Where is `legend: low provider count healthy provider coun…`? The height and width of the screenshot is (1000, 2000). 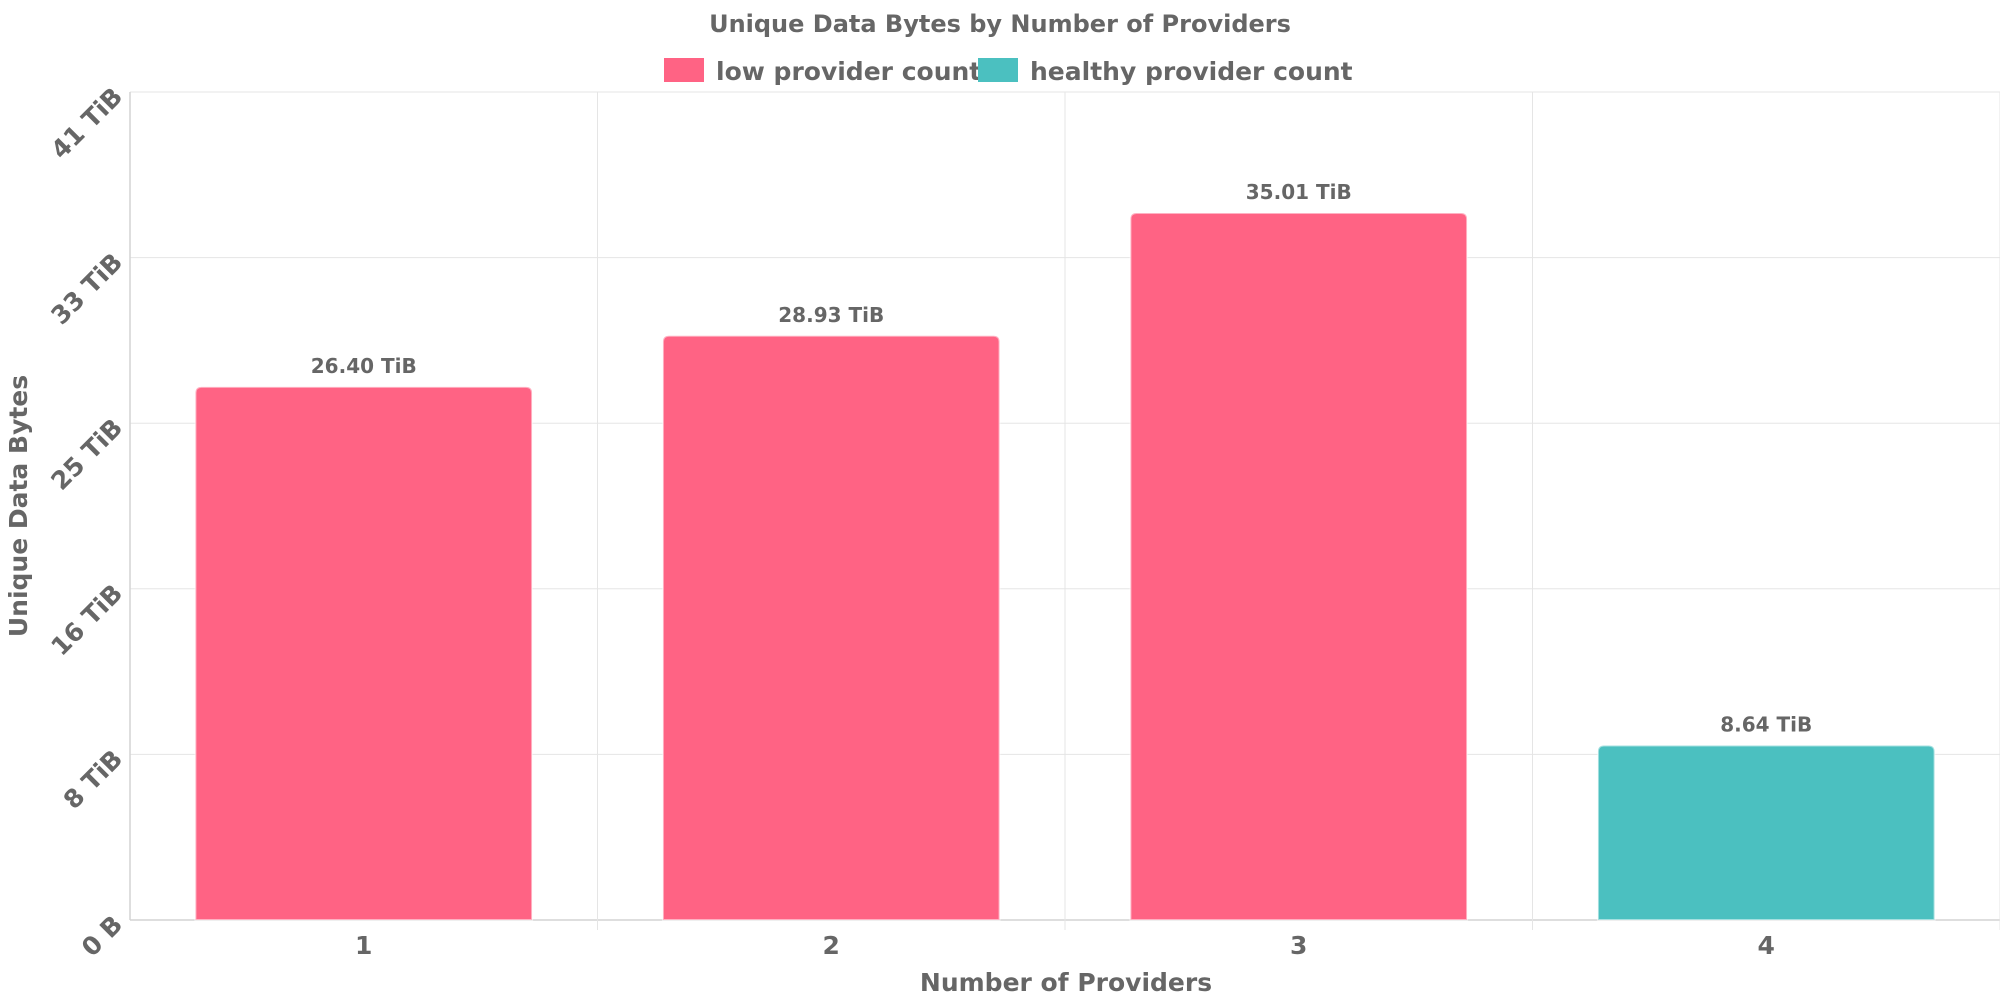
legend: low provider count healthy provider coun… is located at coordinates (1008, 71).